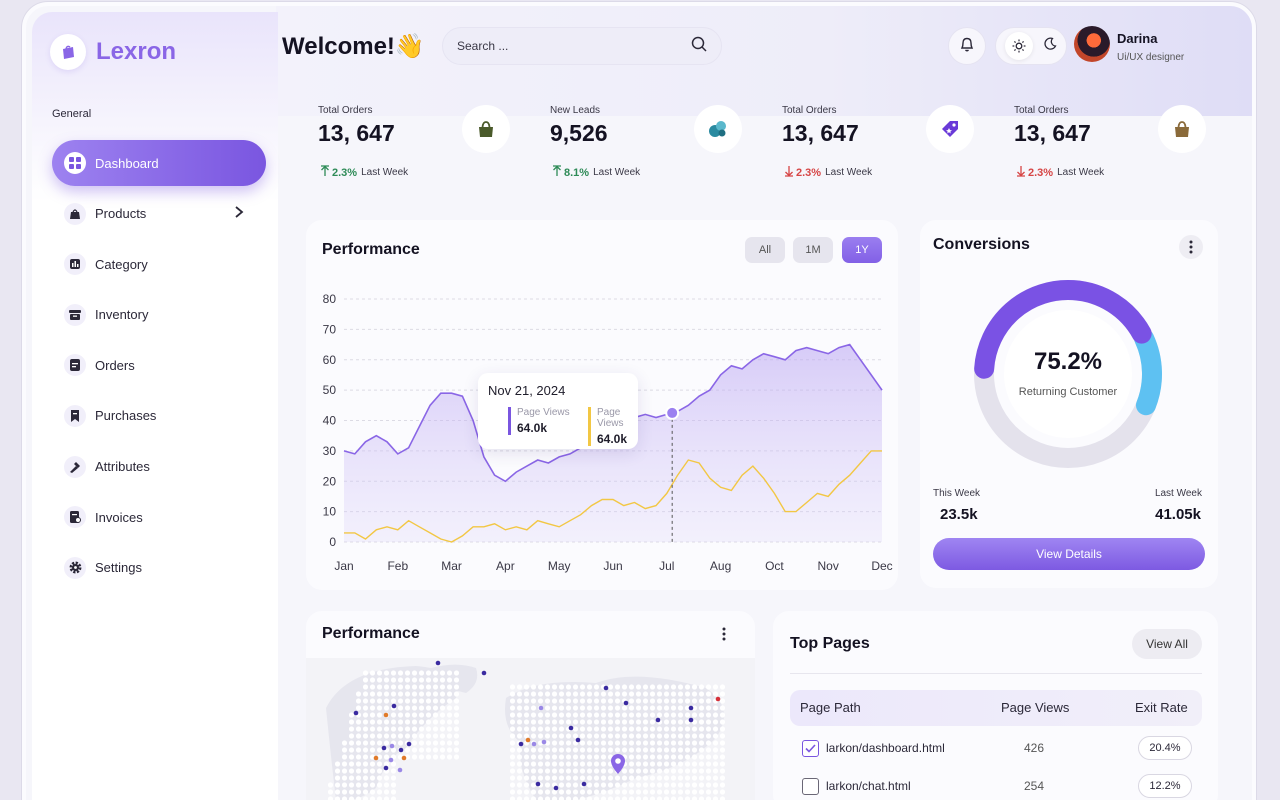  What do you see at coordinates (885, 748) in the screenshot?
I see `page-path-cell: larkon/dashboard.html` at bounding box center [885, 748].